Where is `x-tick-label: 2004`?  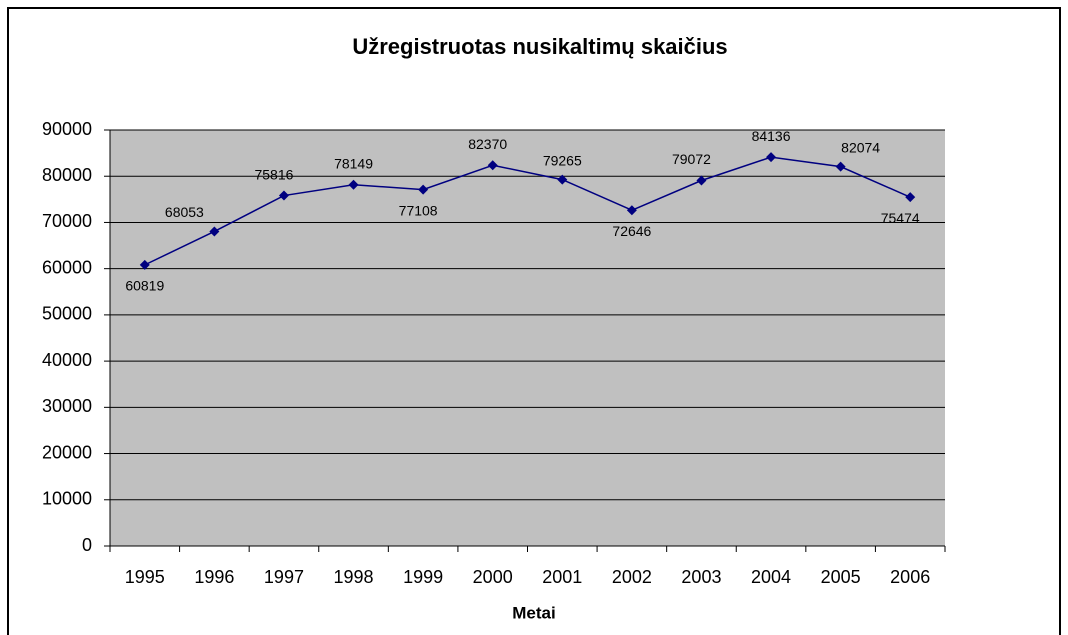 x-tick-label: 2004 is located at coordinates (771, 577).